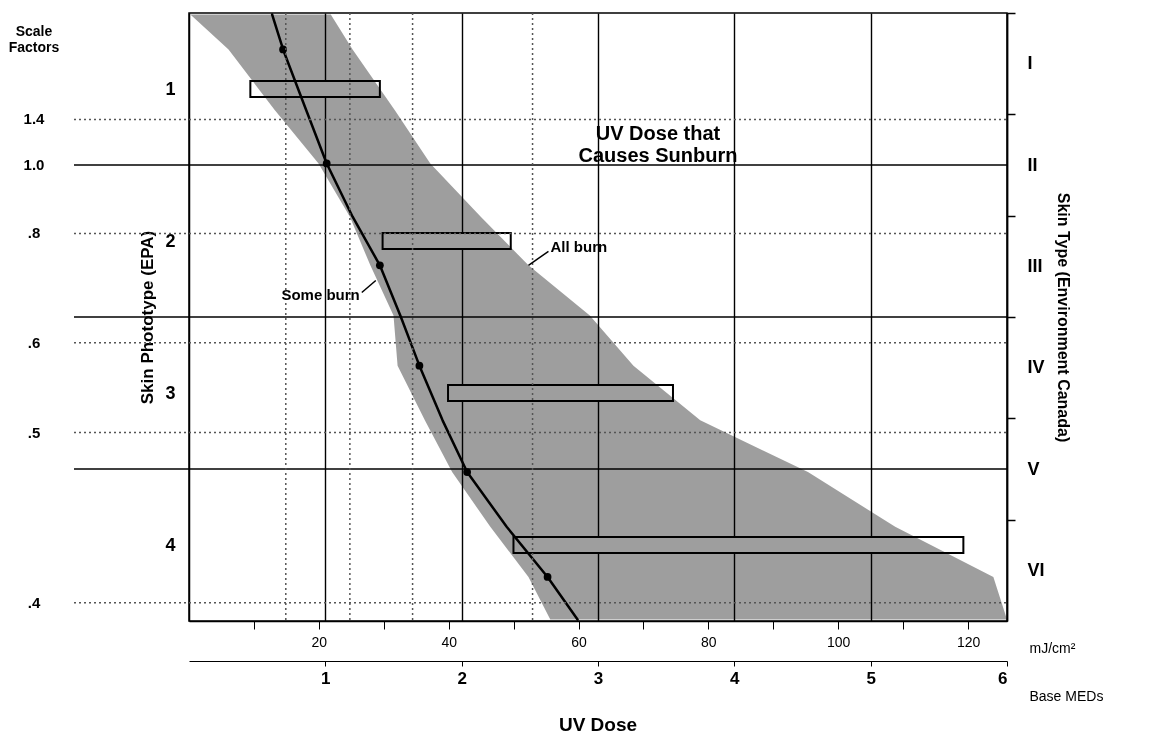 The width and height of the screenshot is (1155, 733). I want to click on x2-tick-label: 60, so click(579, 641).